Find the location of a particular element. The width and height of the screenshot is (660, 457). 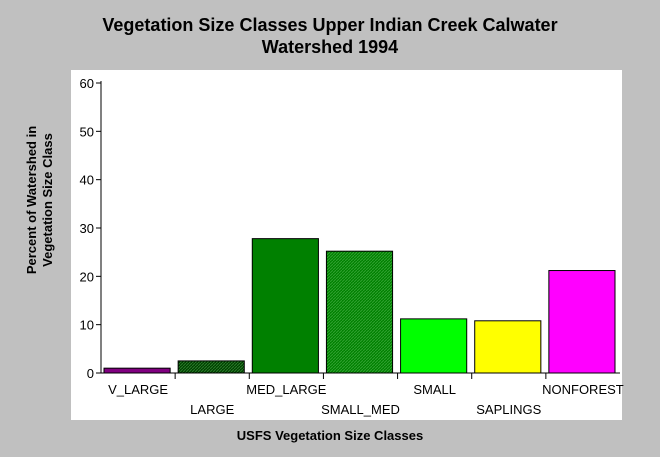

y-tick-label: 60 is located at coordinates (87, 83).